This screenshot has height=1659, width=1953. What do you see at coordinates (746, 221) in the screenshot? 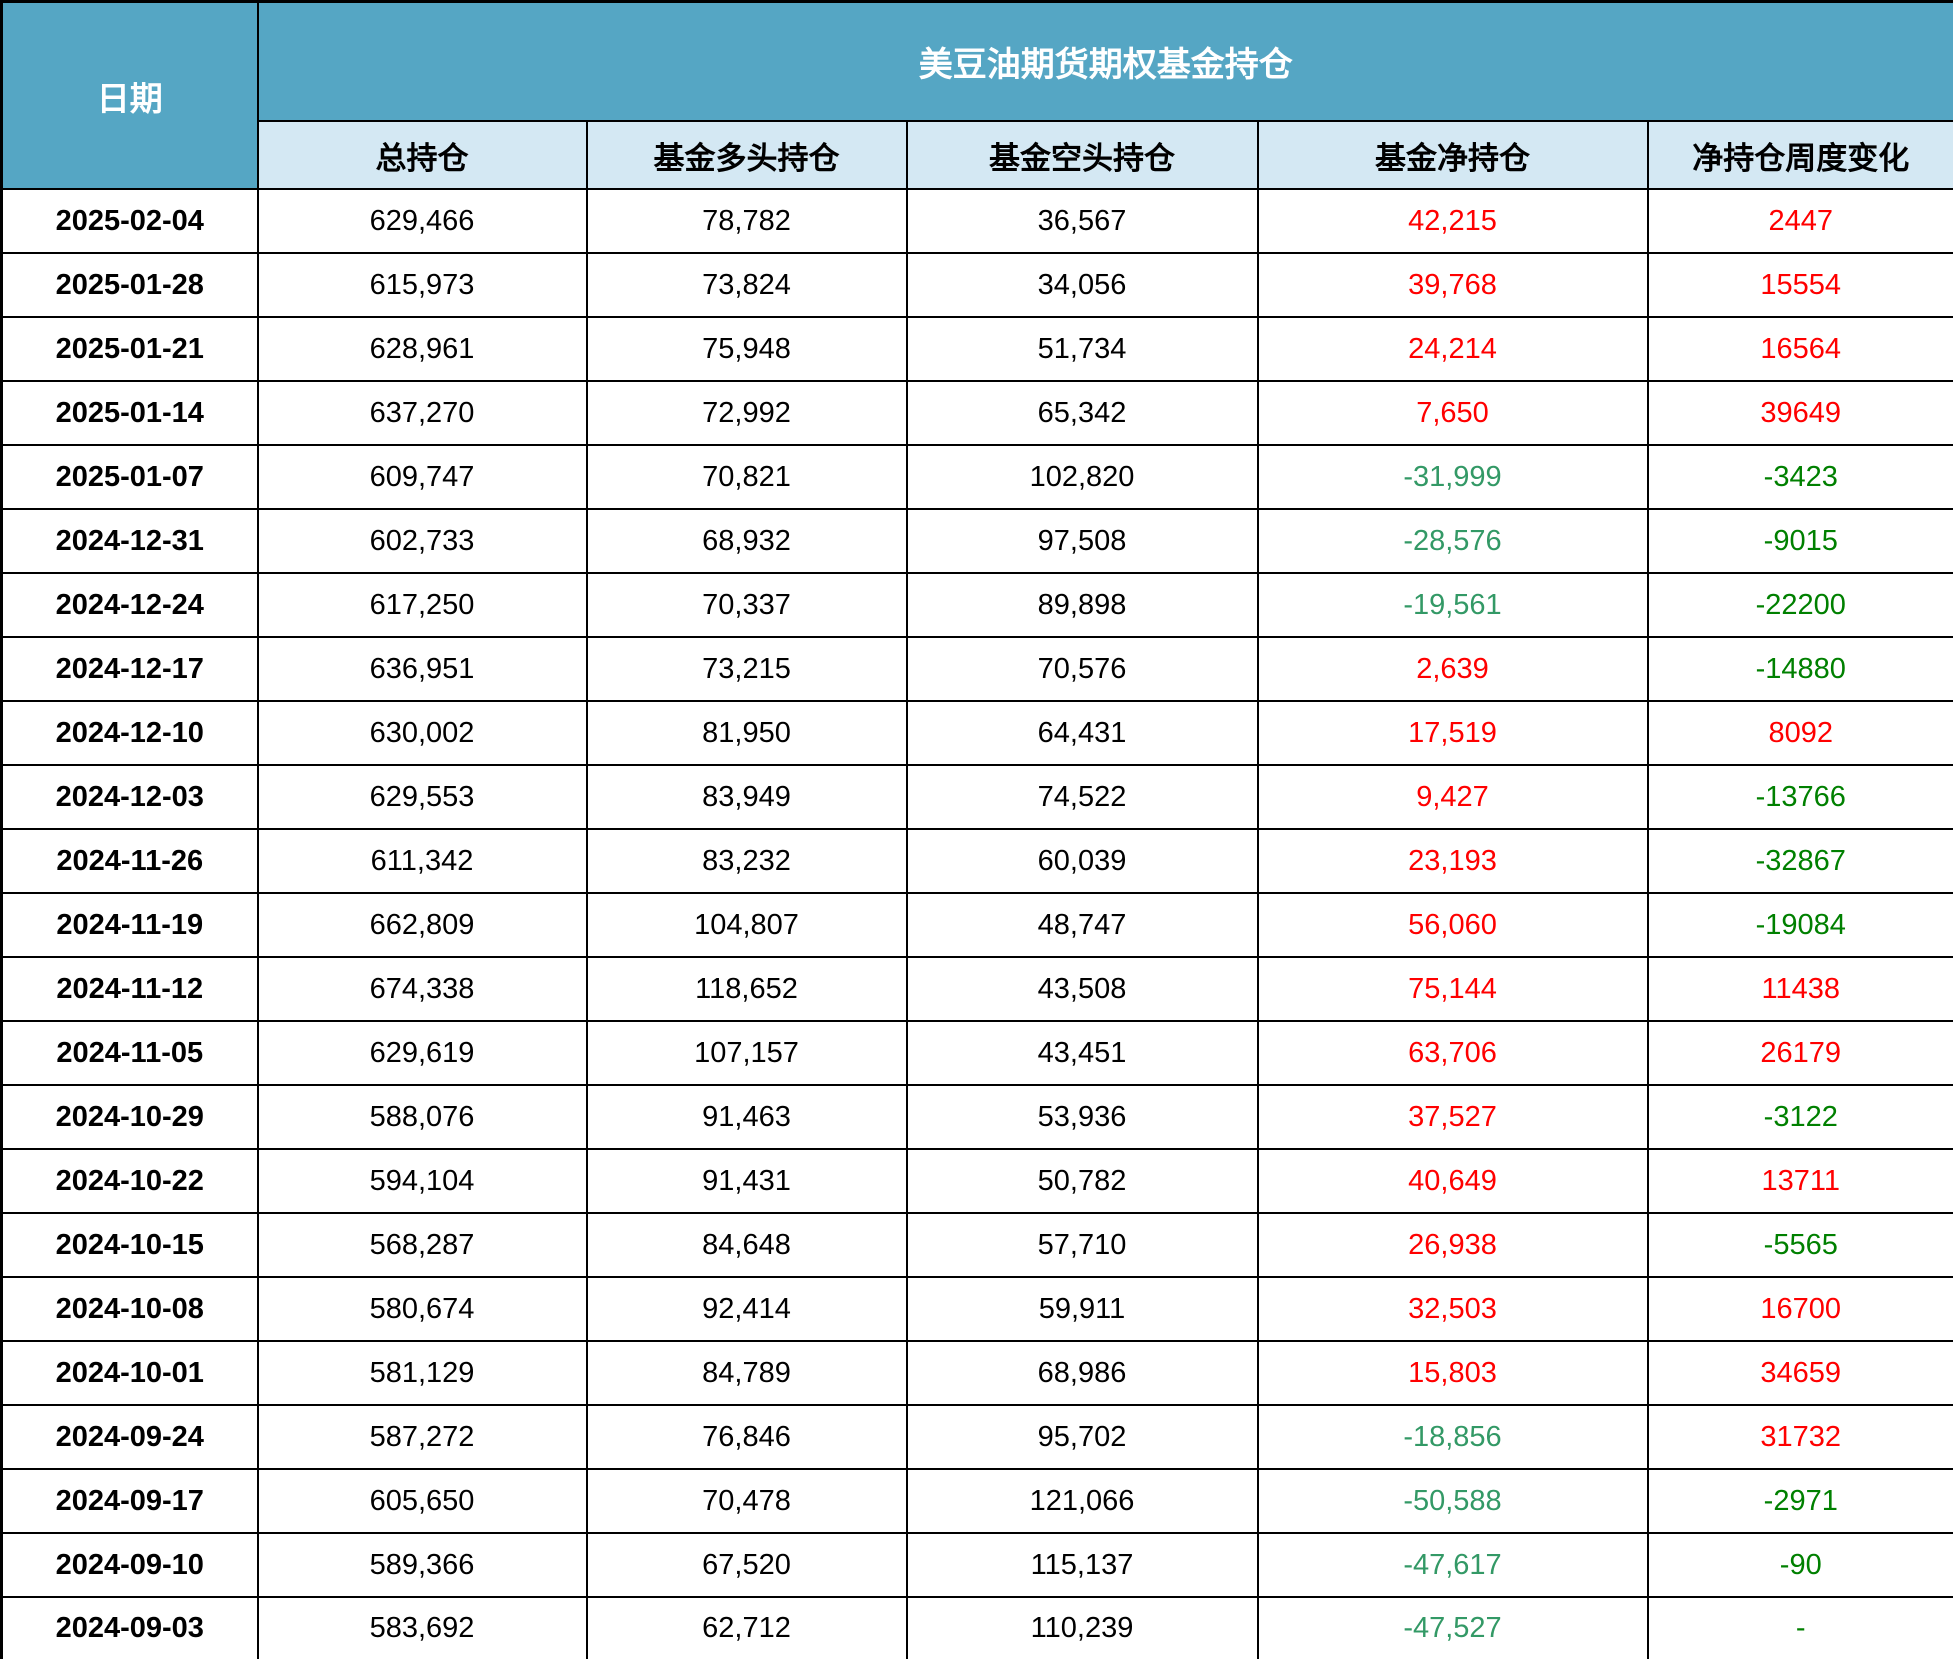
I see `long-cell: 78,782` at bounding box center [746, 221].